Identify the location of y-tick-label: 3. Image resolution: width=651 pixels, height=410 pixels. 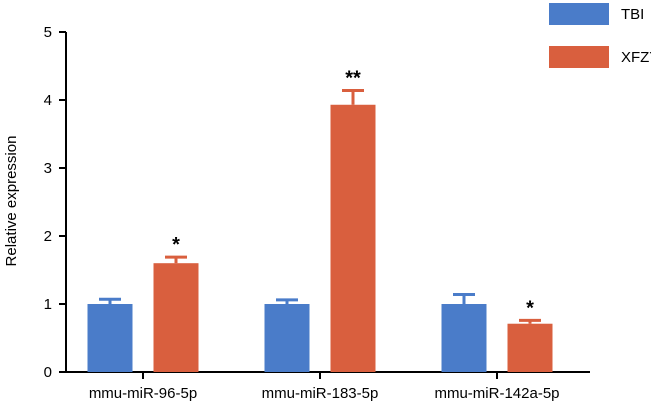
(48, 168).